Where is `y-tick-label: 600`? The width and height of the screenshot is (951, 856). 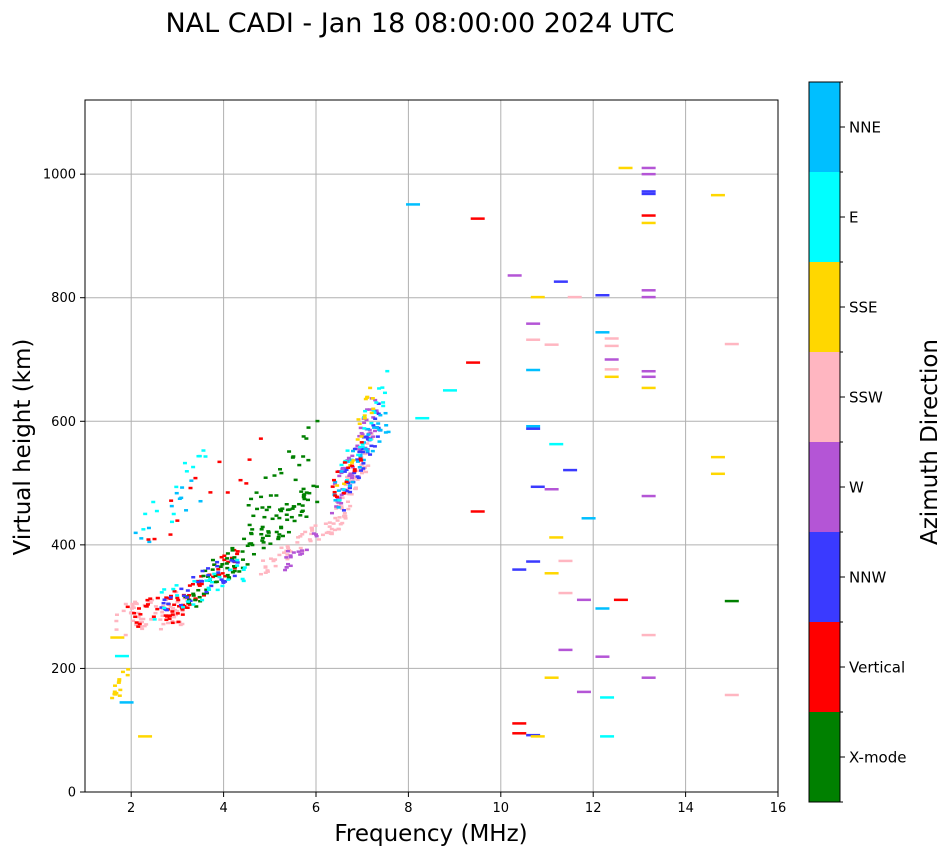 y-tick-label: 600 is located at coordinates (63, 422).